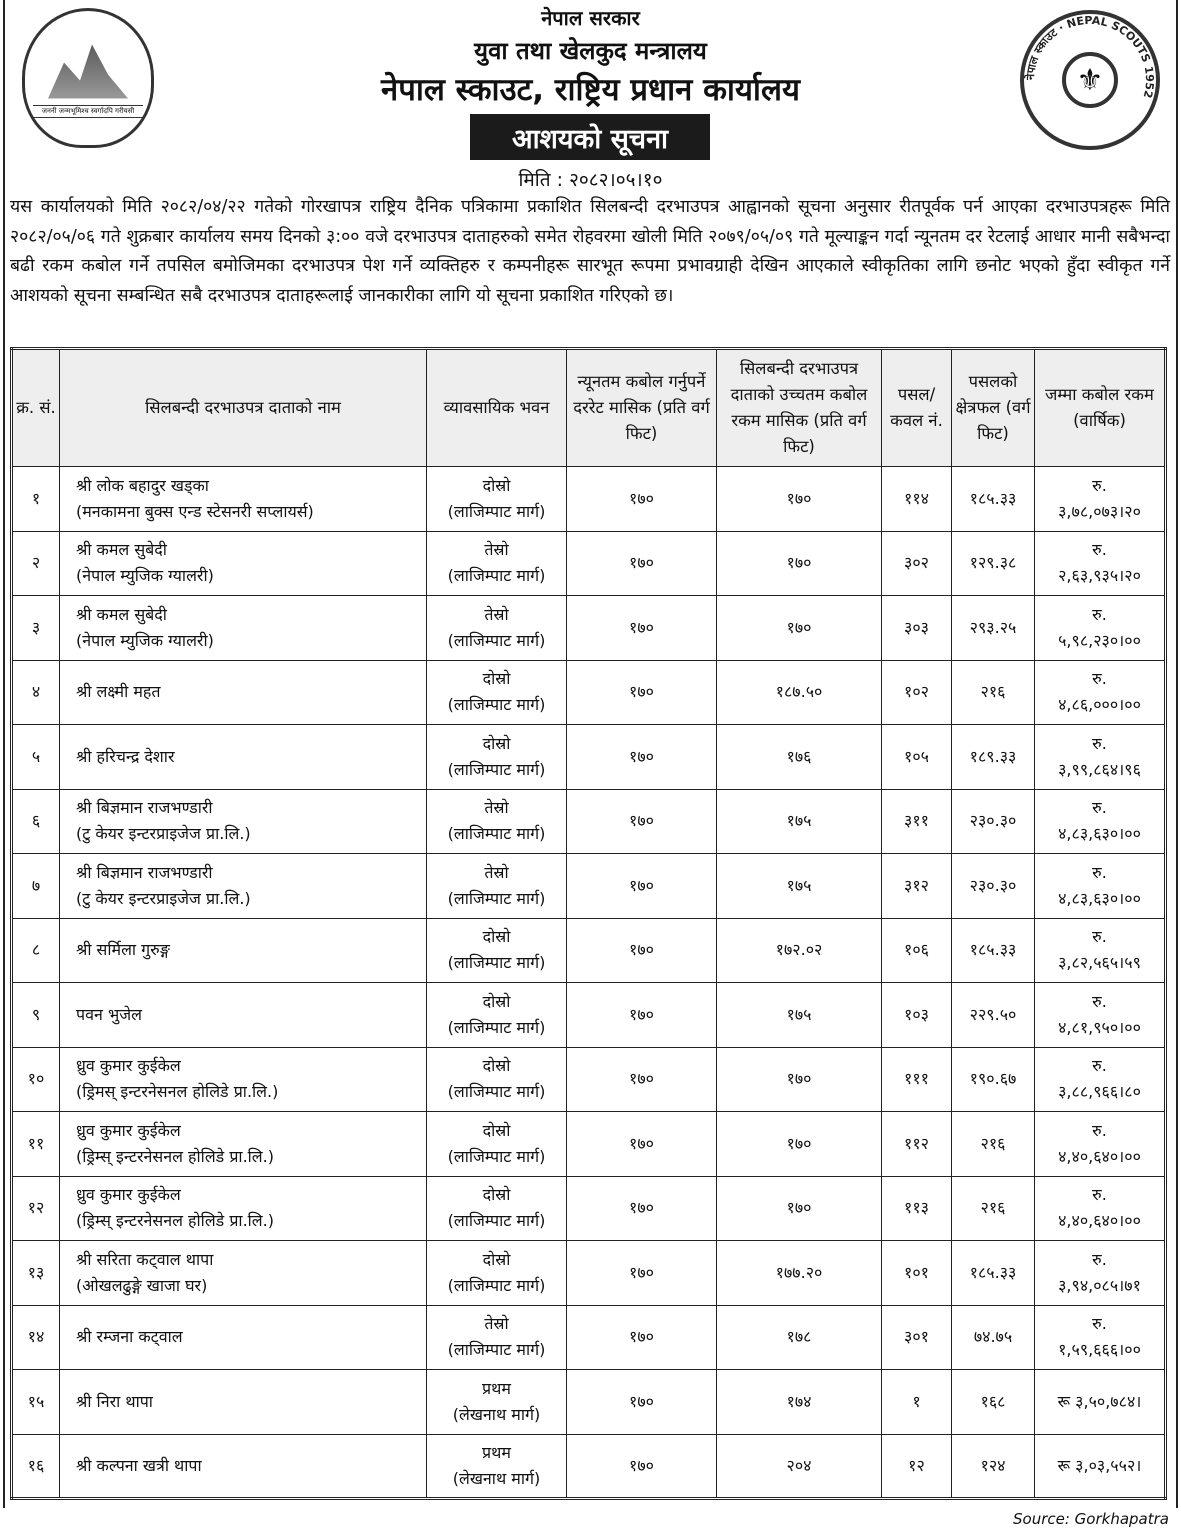 The height and width of the screenshot is (1533, 1181). I want to click on header-office: नेपाल स्काउट, राष्ट्रिय प्रधान कार्यालय, so click(590, 90).